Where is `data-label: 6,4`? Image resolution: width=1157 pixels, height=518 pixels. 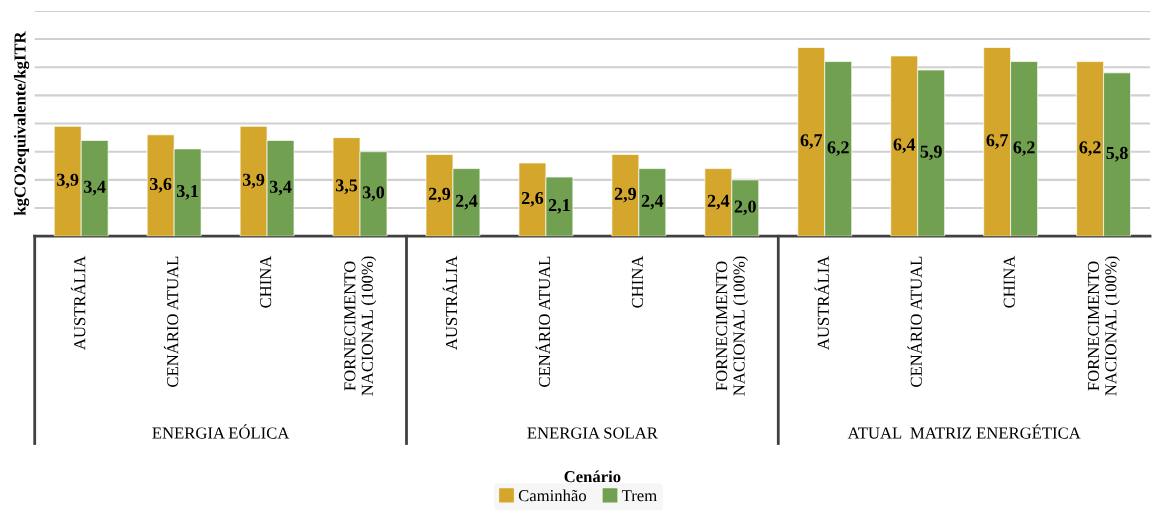 data-label: 6,4 is located at coordinates (904, 146).